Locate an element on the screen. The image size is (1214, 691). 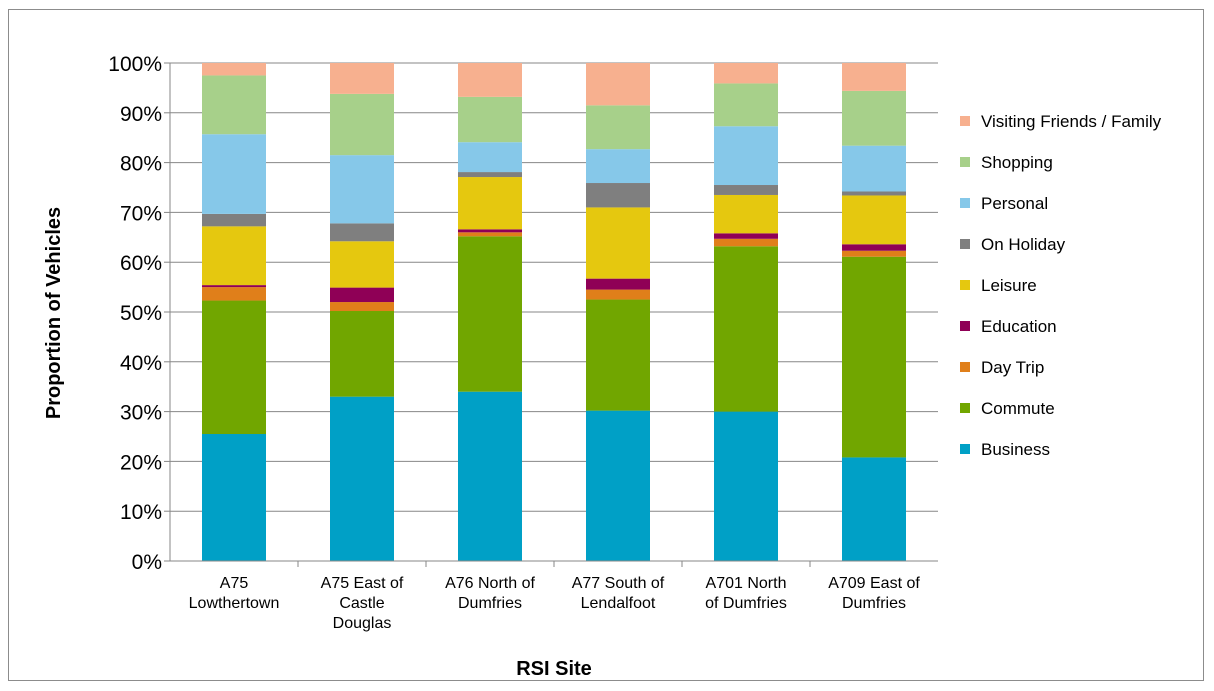
legend-label: Commute is located at coordinates (1018, 408).